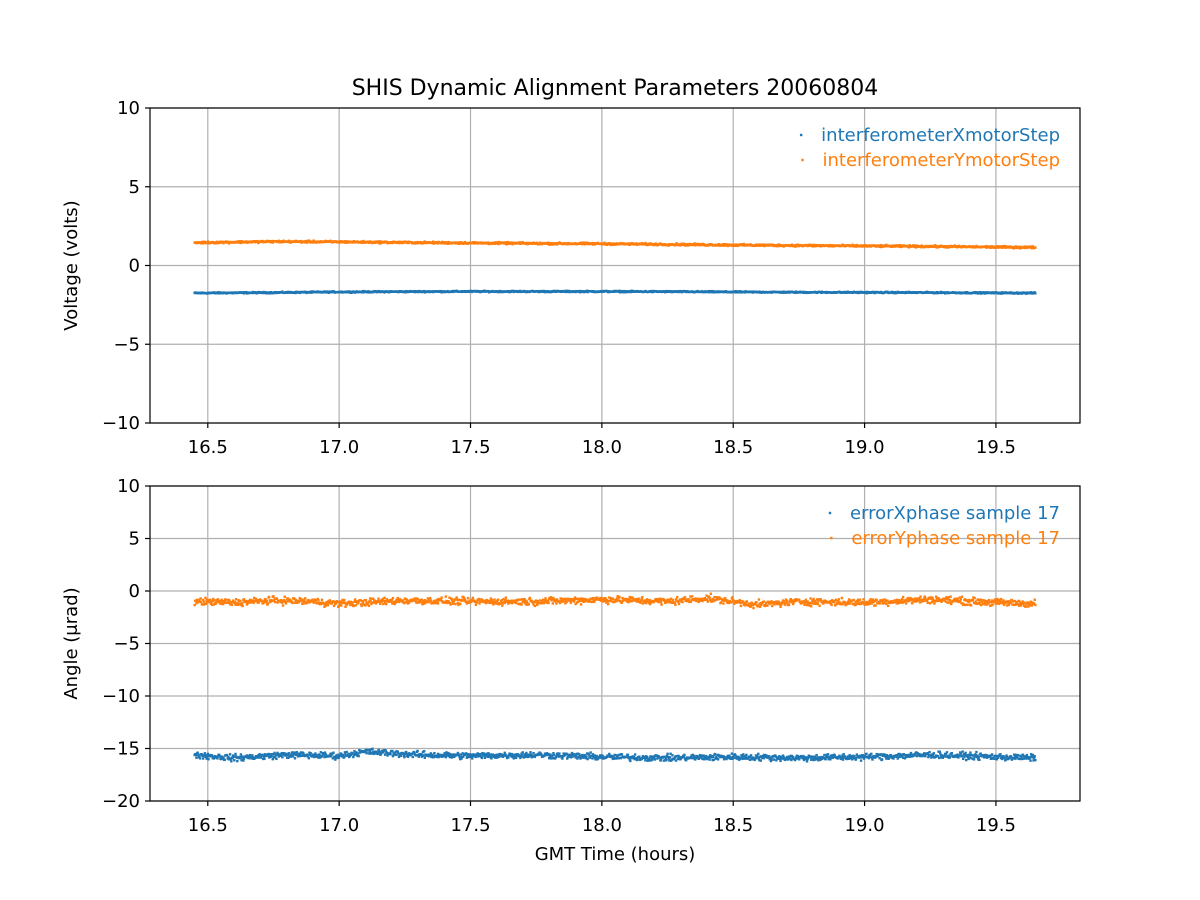 The width and height of the screenshot is (1200, 900). What do you see at coordinates (602, 447) in the screenshot?
I see `x-tick-label: 18.0` at bounding box center [602, 447].